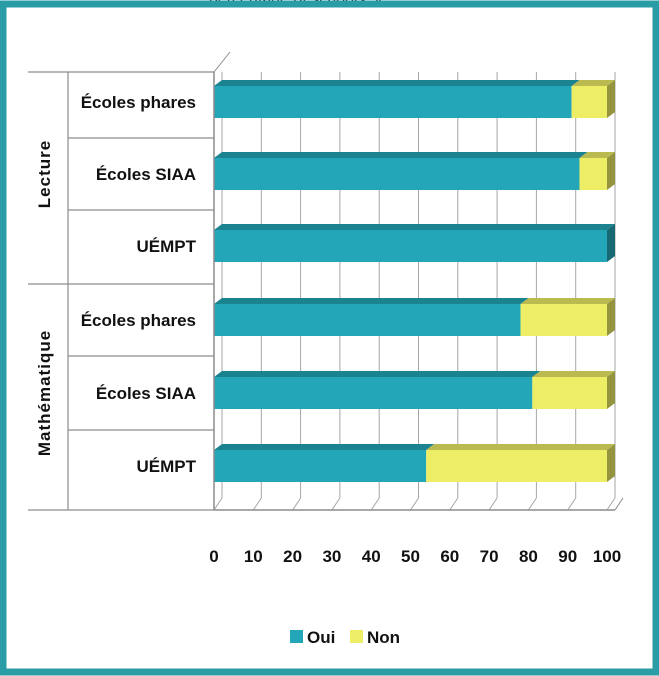  I want to click on x-tick-label: 80, so click(528, 556).